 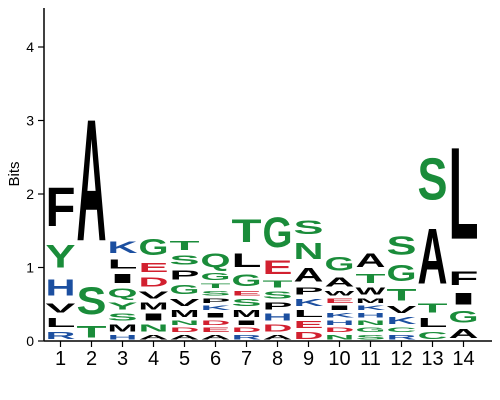 I want to click on y-axis: 0 1 2 3 4 Bits, so click(x=25, y=178).